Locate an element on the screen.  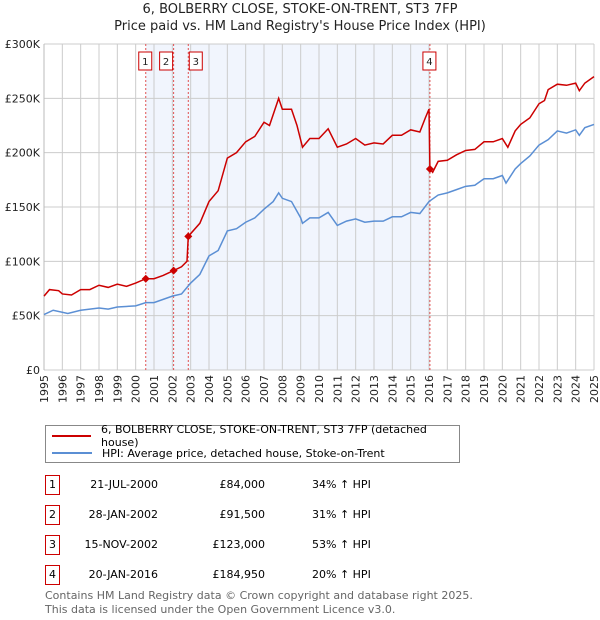
x-tick-label: 2025 is located at coordinates (594, 389).